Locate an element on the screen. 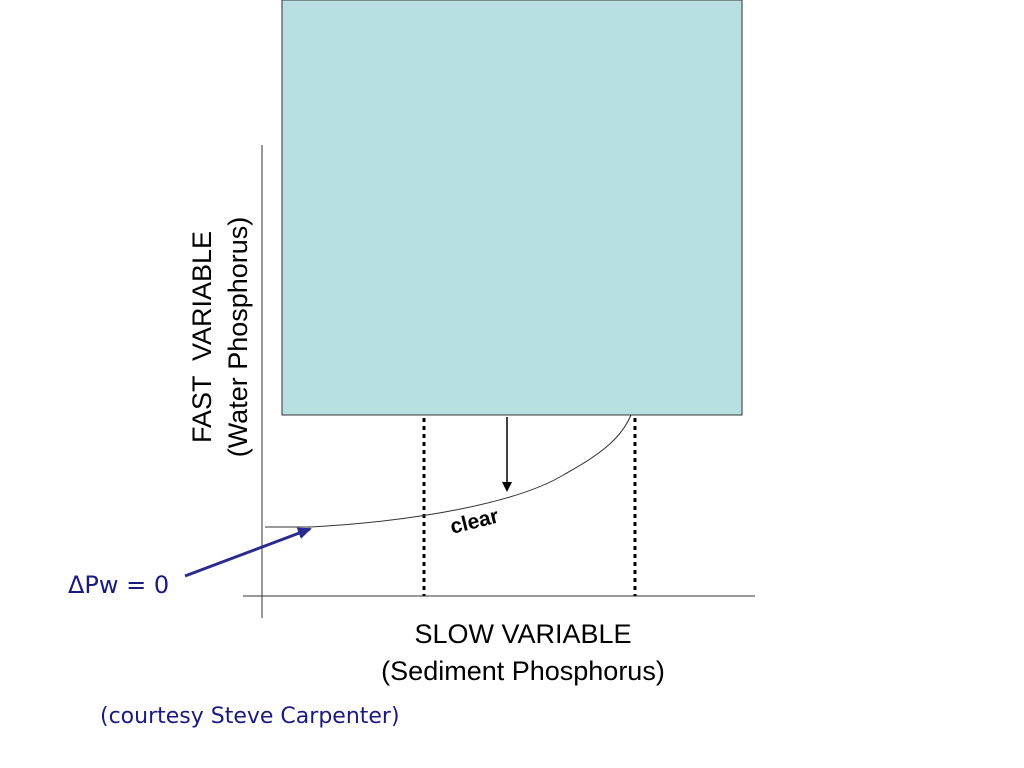  x-axis-title: SLOW VARIABLE is located at coordinates (522, 634).